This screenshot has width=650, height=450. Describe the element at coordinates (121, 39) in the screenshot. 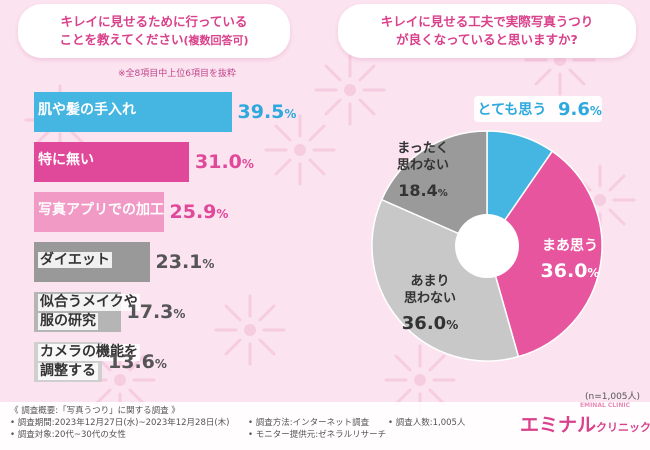

I see `left-question-line2: ことを教えてください` at that location.